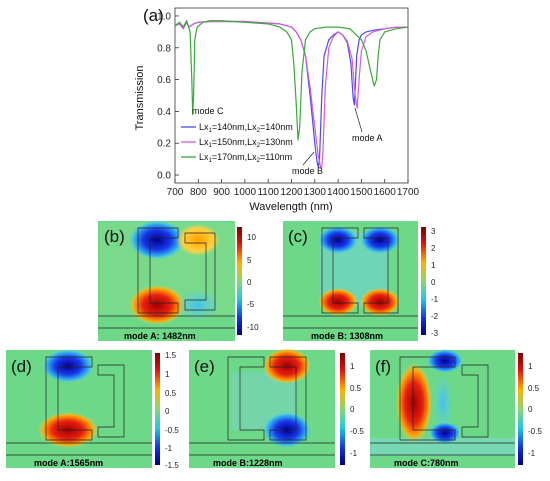 The height and width of the screenshot is (481, 550). I want to click on x-tick-label: 1300, so click(315, 192).